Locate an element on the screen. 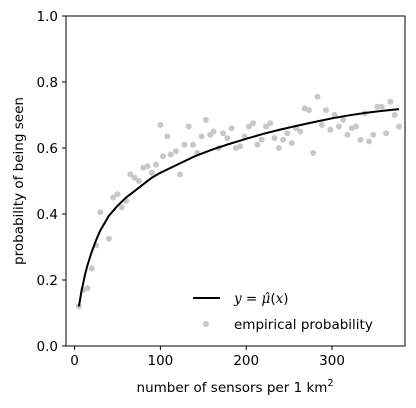  y-axis-label: probability of being seen is located at coordinates (19, 181).